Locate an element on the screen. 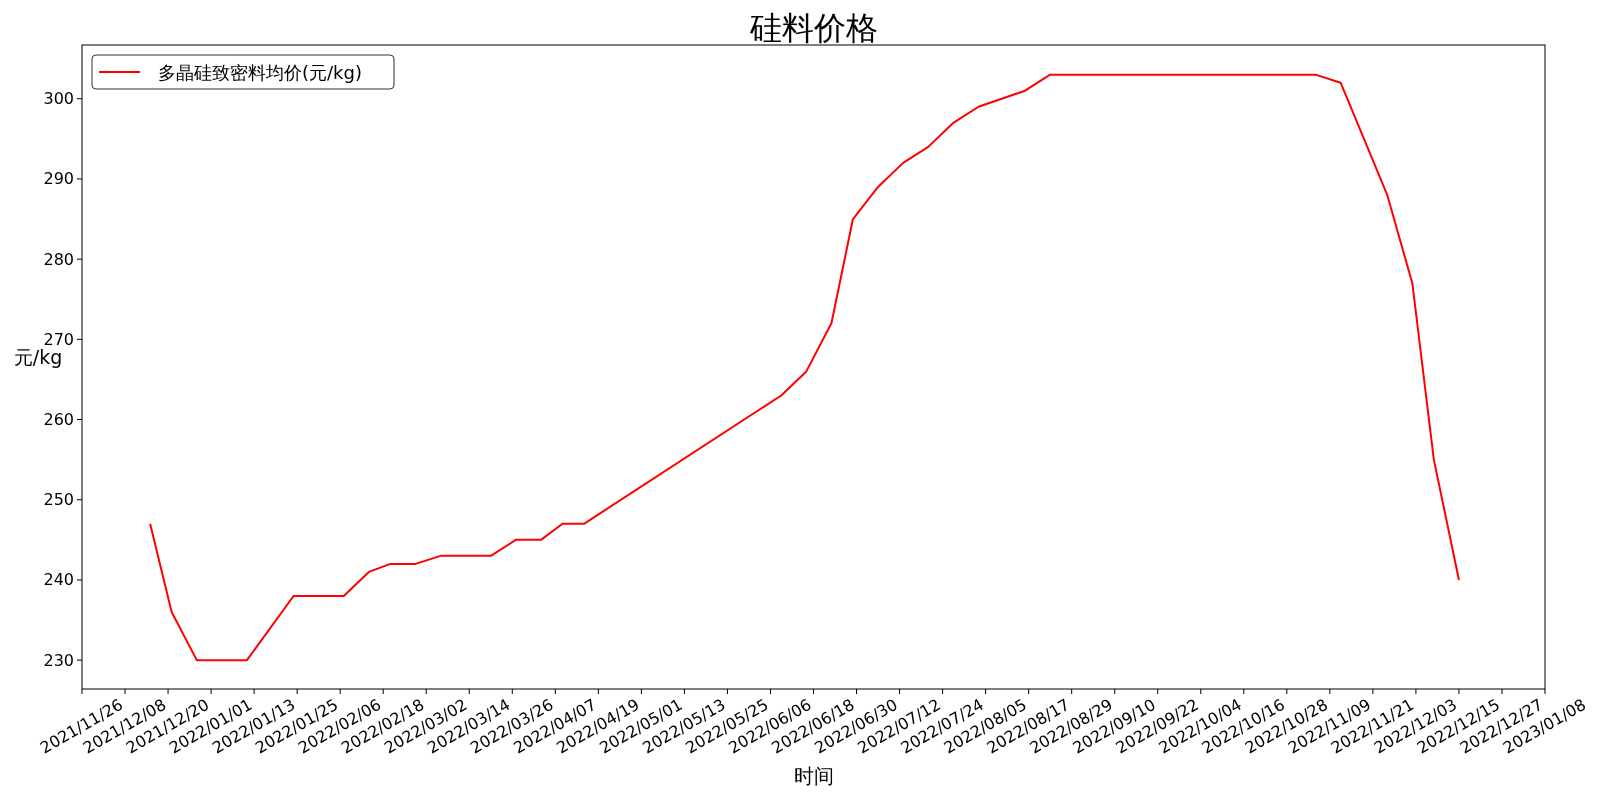 This screenshot has height=797, width=1600. legend-label: 多晶硅致密料均价(元/kg) is located at coordinates (260, 72).